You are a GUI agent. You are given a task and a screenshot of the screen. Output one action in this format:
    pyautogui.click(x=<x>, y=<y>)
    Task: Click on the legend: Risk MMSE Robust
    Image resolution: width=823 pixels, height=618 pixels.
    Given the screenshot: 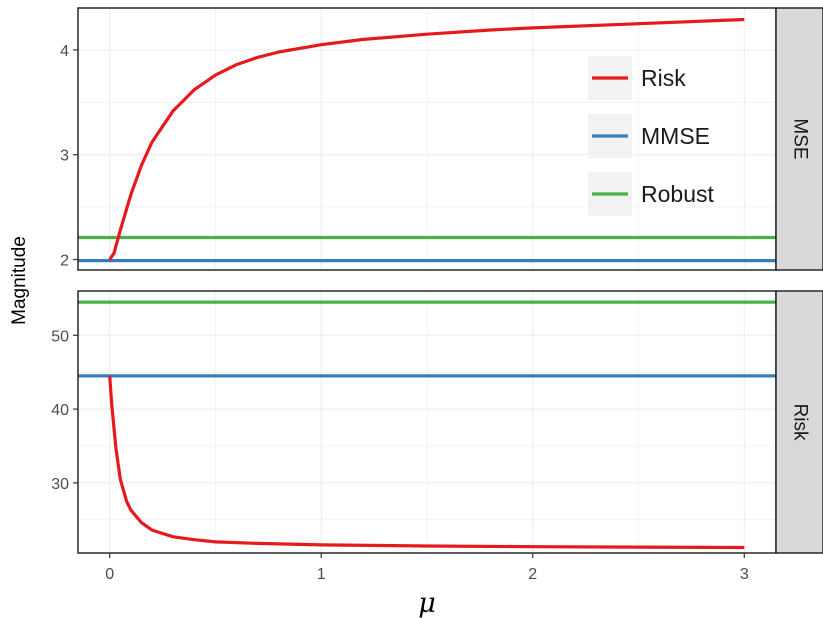 What is the action you would take?
    pyautogui.click(x=651, y=136)
    